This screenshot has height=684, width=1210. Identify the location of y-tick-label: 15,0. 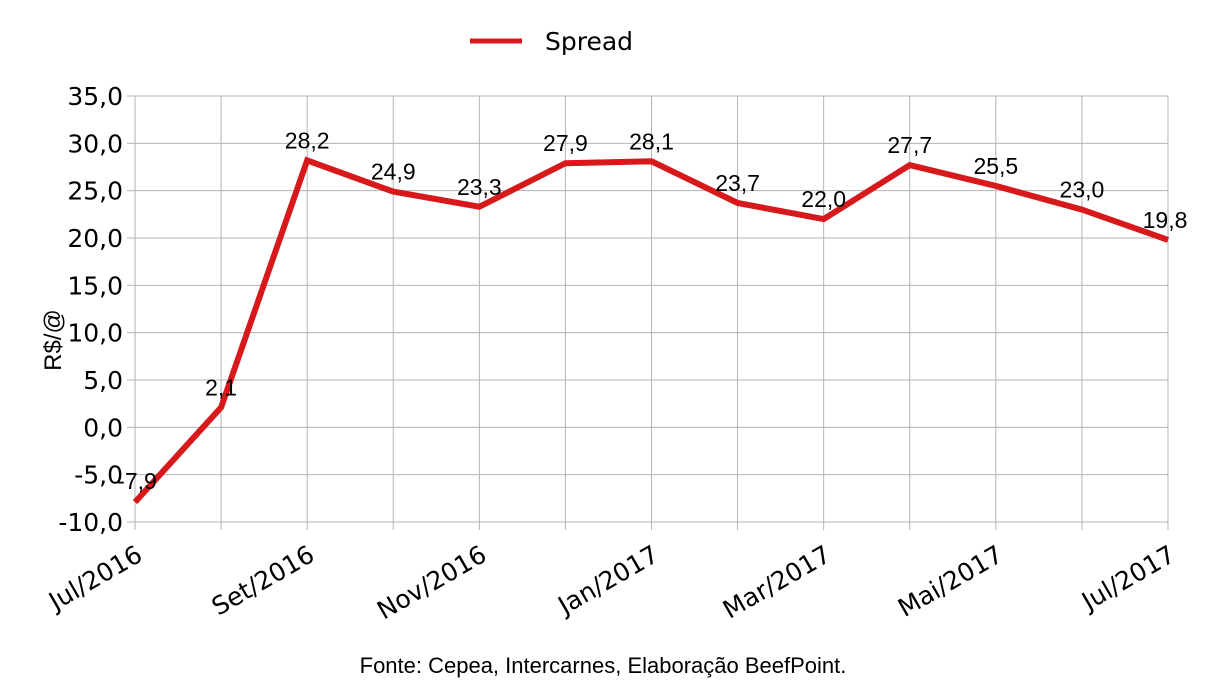
(95, 285).